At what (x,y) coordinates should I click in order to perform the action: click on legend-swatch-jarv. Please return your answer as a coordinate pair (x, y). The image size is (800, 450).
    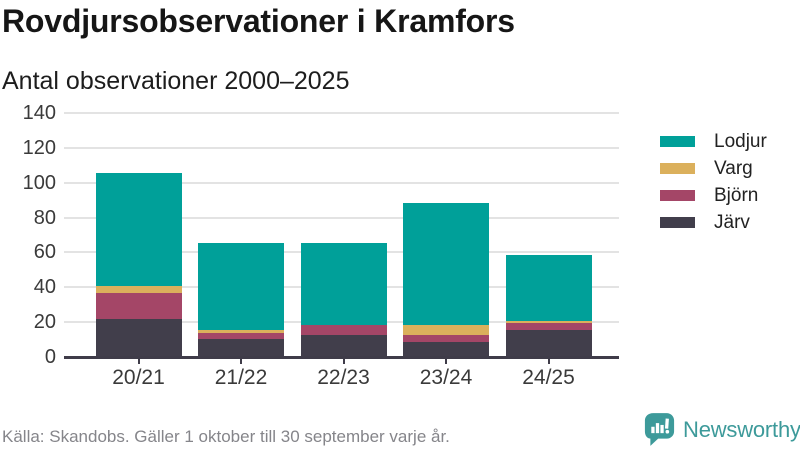
    Looking at the image, I should click on (677, 222).